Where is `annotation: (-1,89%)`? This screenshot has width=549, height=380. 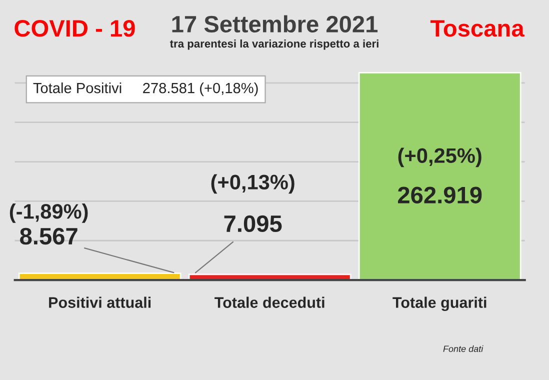 annotation: (-1,89%) is located at coordinates (49, 213).